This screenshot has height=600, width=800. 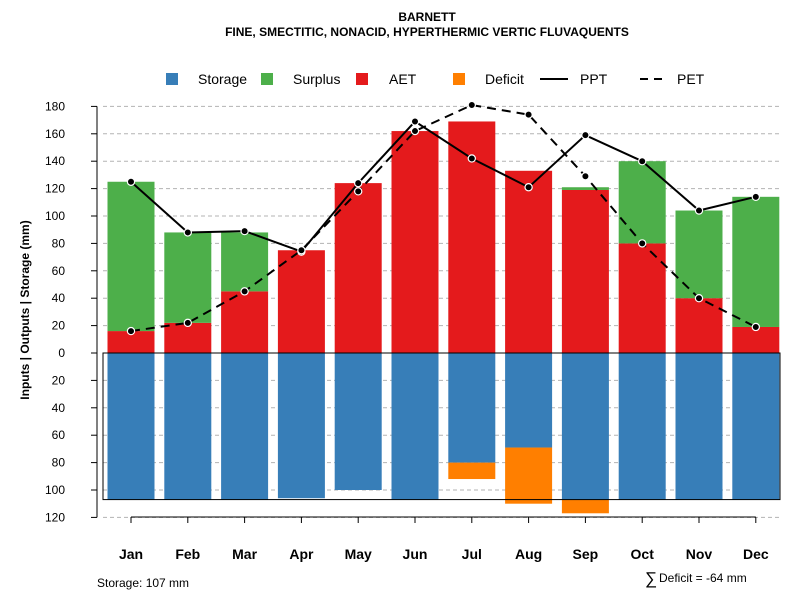 I want to click on y-tick-label: 160, so click(x=55, y=134).